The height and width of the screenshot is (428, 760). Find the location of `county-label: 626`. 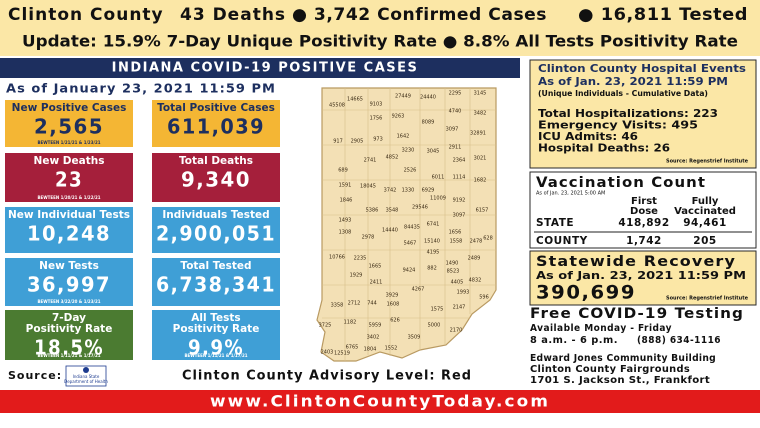

county-label: 626 is located at coordinates (395, 321).